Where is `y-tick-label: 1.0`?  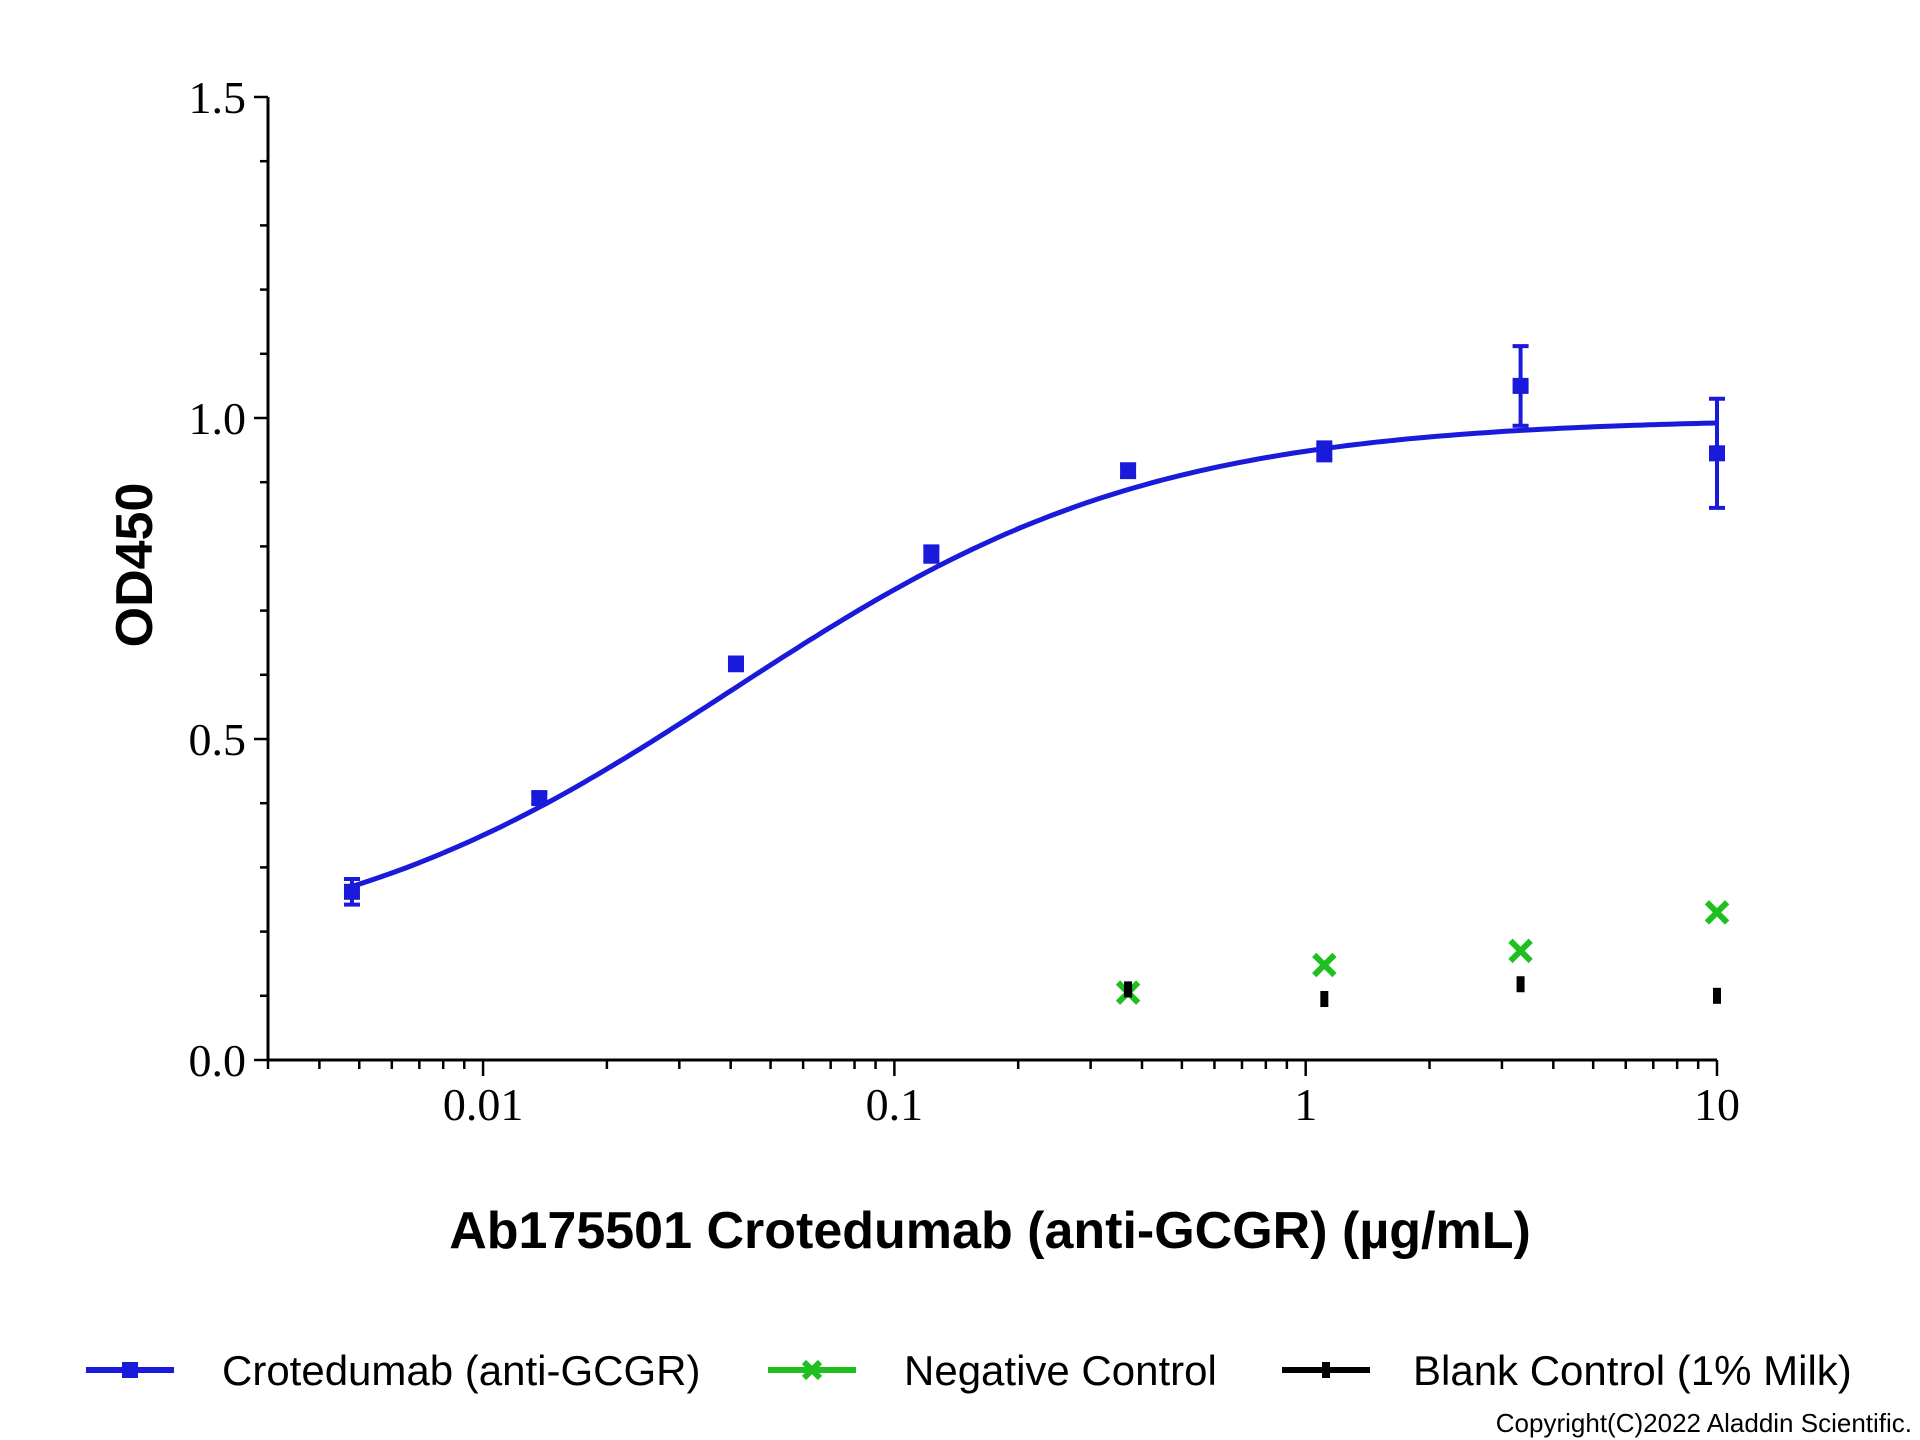
y-tick-label: 1.0 is located at coordinates (218, 418).